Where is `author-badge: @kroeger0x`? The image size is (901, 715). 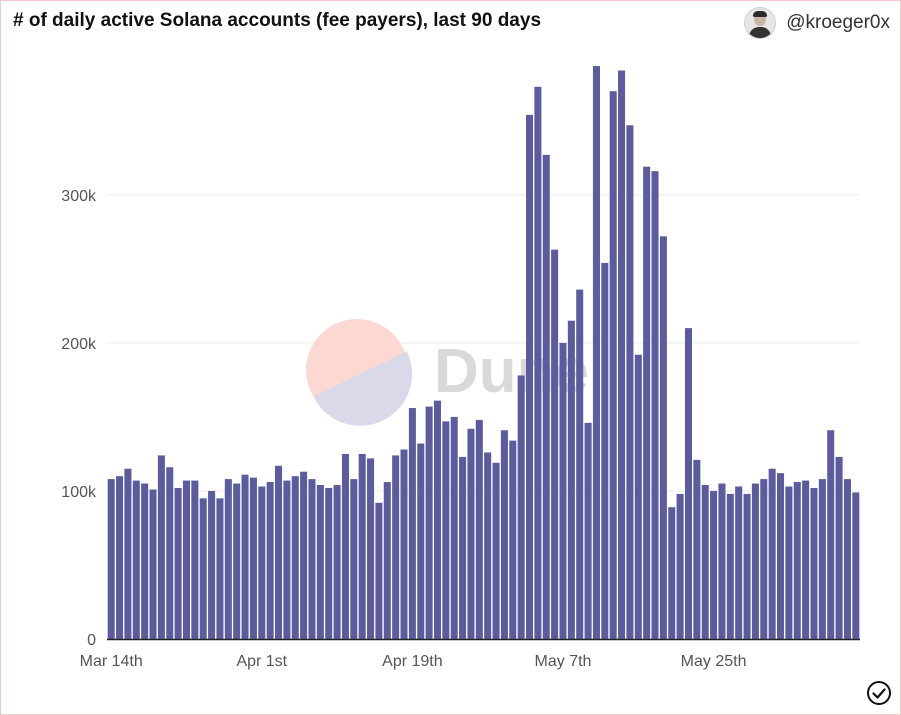 author-badge: @kroeger0x is located at coordinates (817, 23).